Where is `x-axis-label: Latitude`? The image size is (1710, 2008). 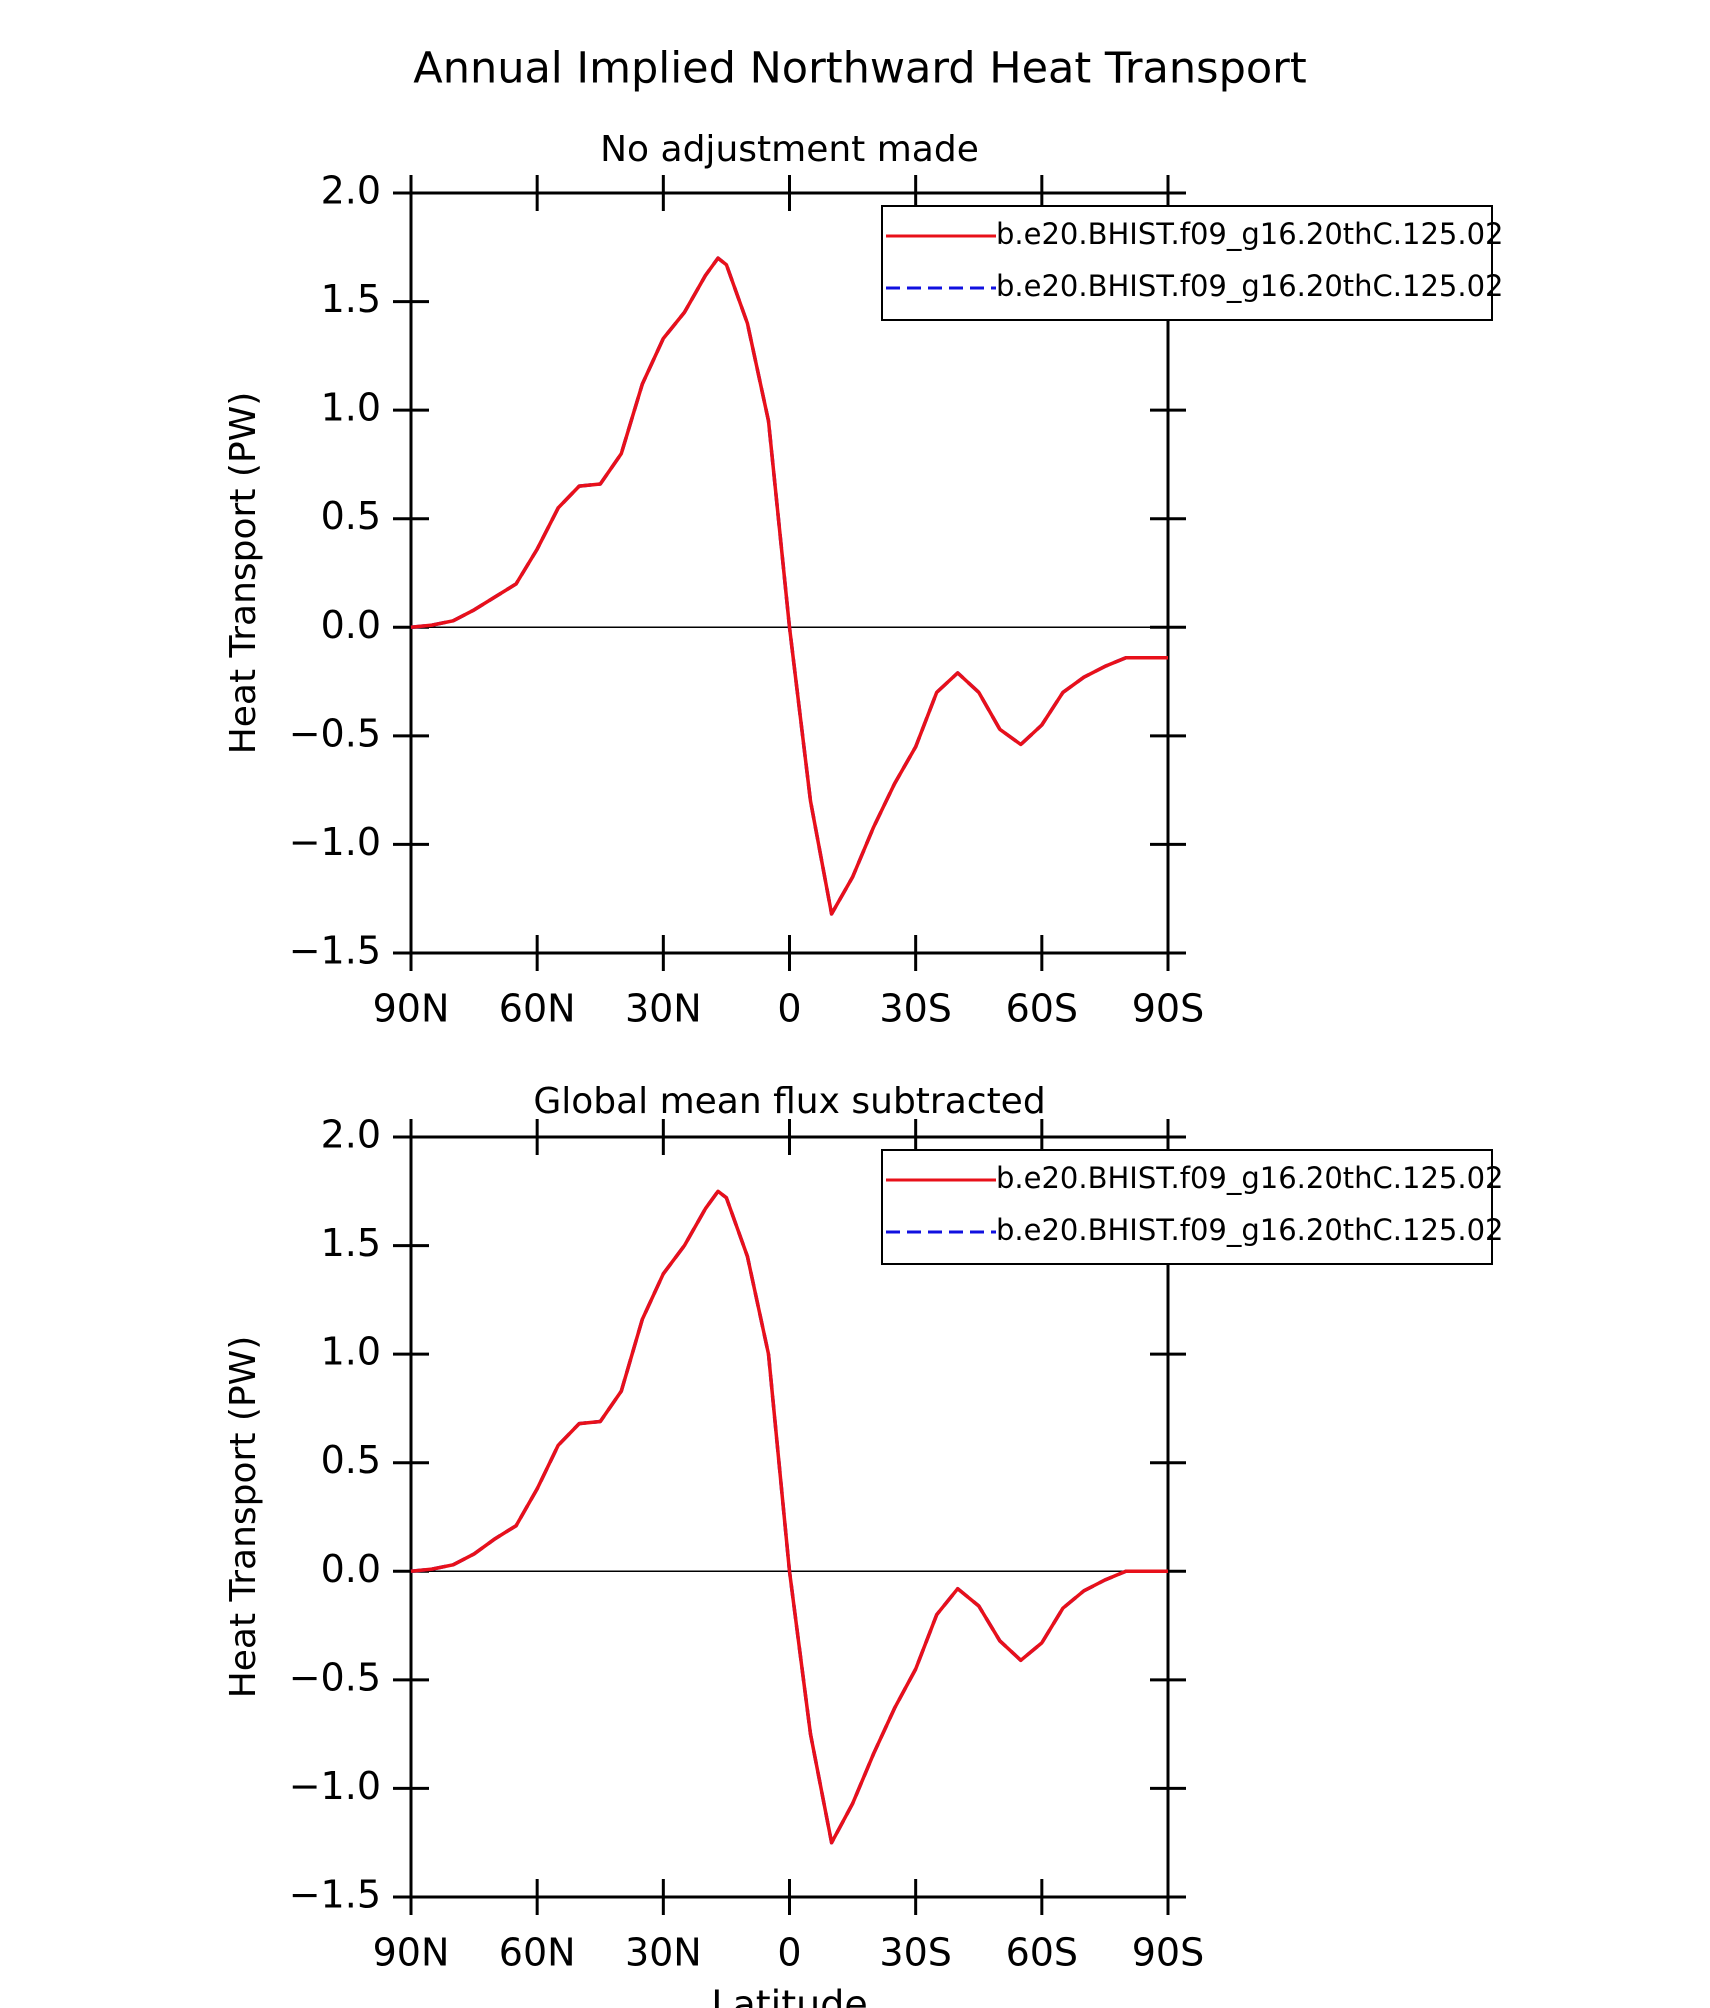 x-axis-label: Latitude is located at coordinates (789, 1995).